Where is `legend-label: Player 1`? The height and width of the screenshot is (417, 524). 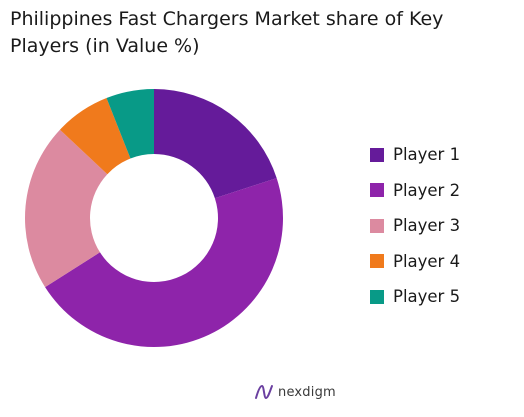
legend-label: Player 1 is located at coordinates (427, 155).